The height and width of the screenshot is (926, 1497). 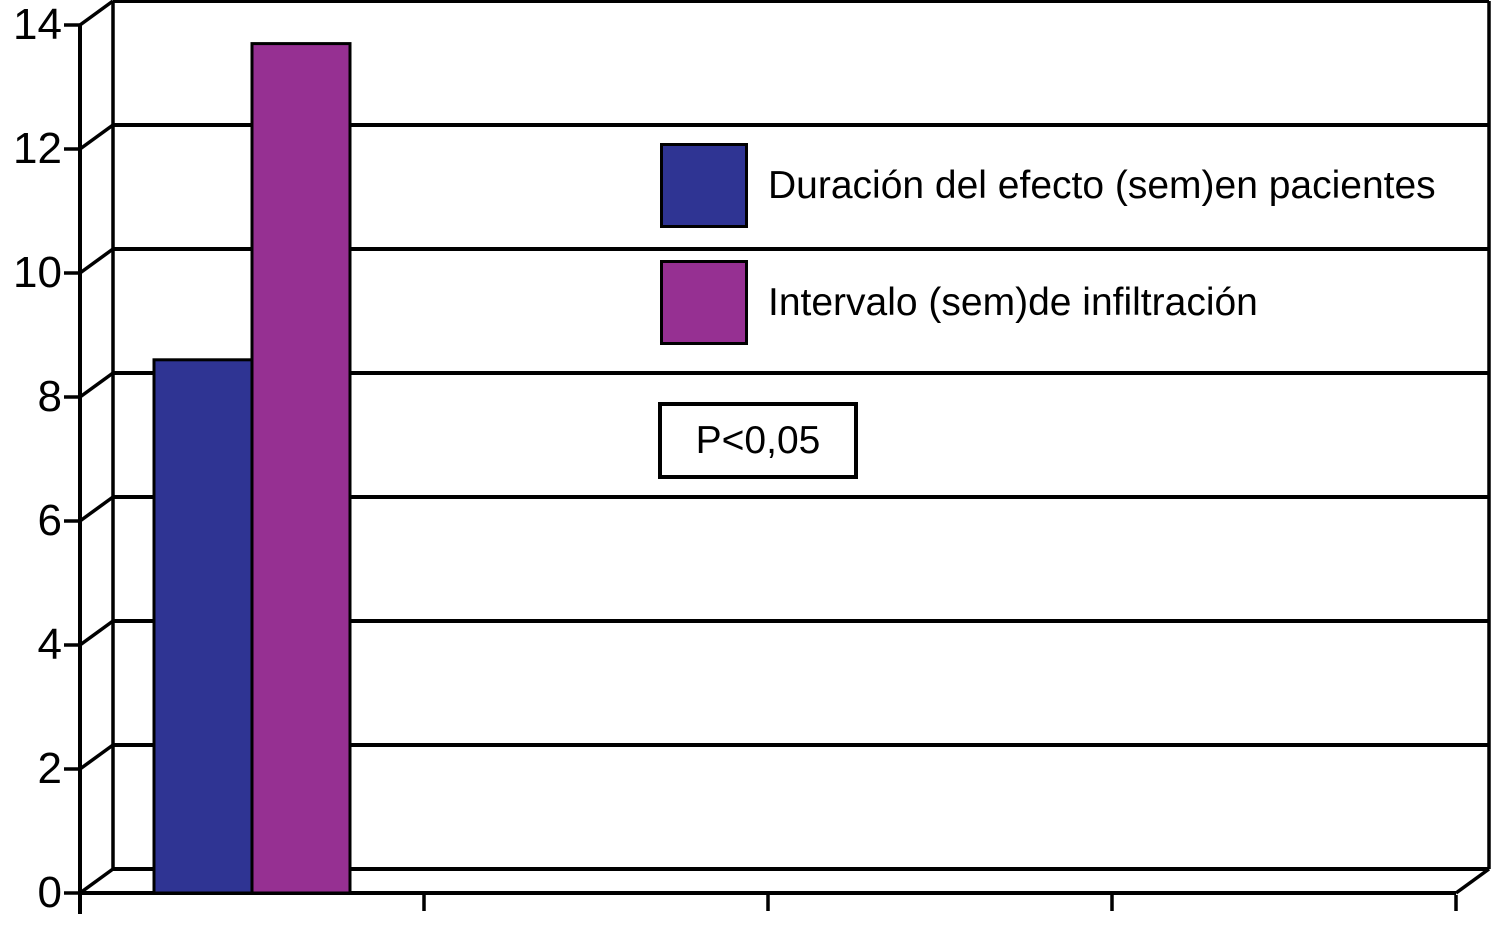 I want to click on p-value-annotation: P<0,05, so click(x=758, y=440).